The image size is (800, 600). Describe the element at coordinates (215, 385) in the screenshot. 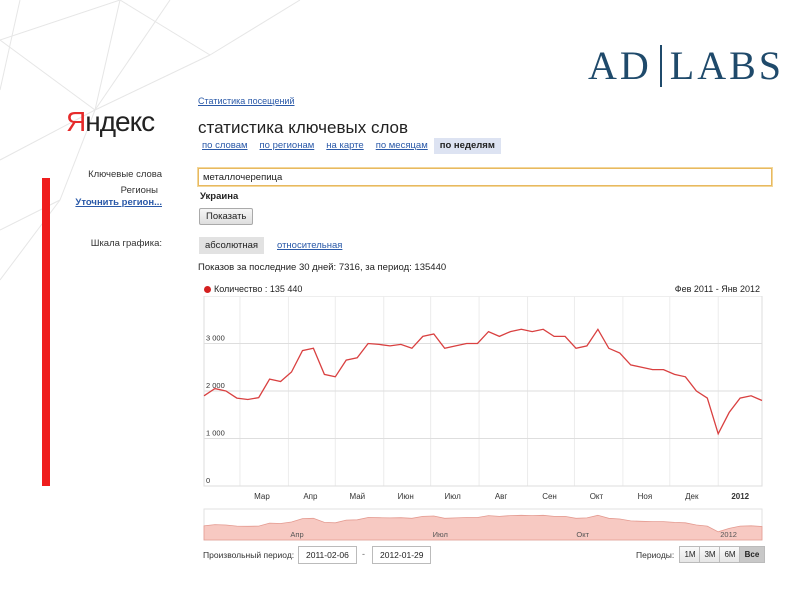

I see `y-tick-label: 2 000` at that location.